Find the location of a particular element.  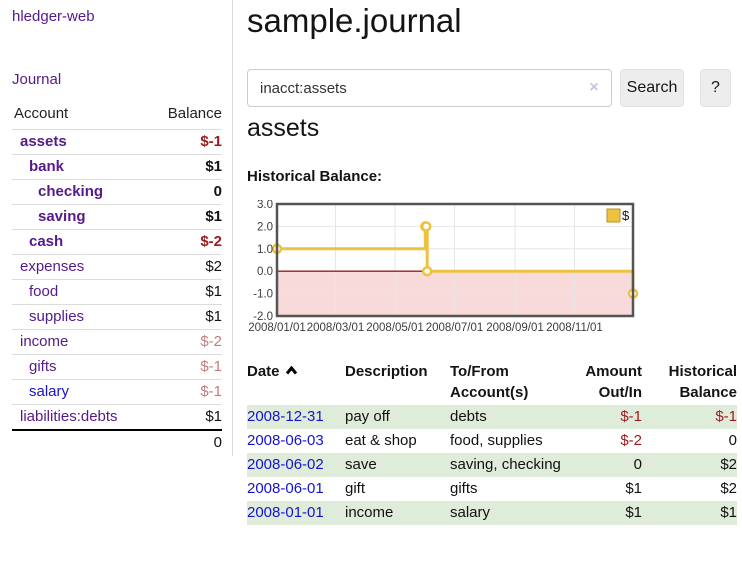

transaction-row: 2008-06-02 save saving, checking 0 $2 is located at coordinates (492, 465).